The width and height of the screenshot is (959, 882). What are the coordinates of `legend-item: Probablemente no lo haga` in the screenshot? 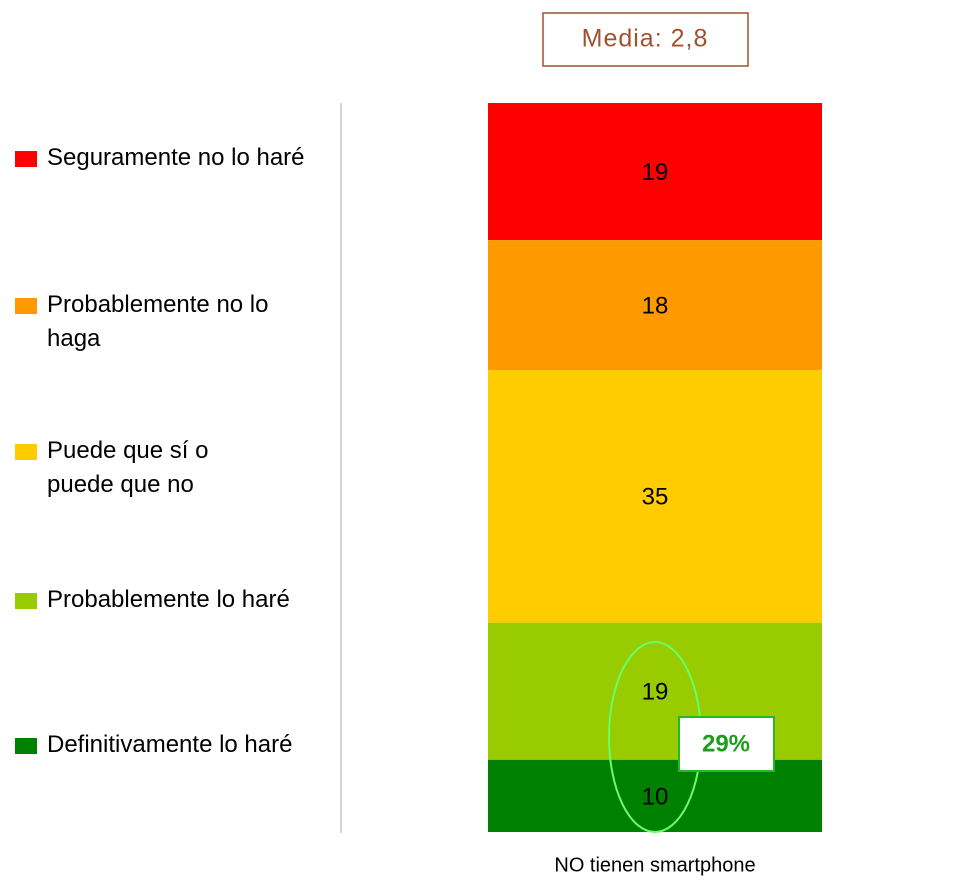 It's located at (160, 322).